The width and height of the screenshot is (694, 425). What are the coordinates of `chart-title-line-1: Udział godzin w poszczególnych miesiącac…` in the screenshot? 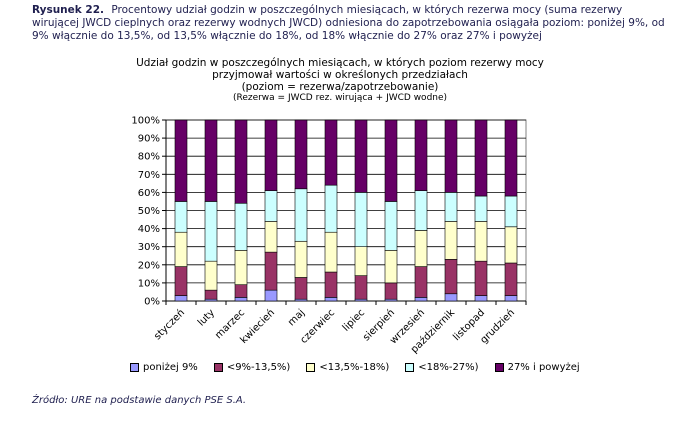 It's located at (340, 63).